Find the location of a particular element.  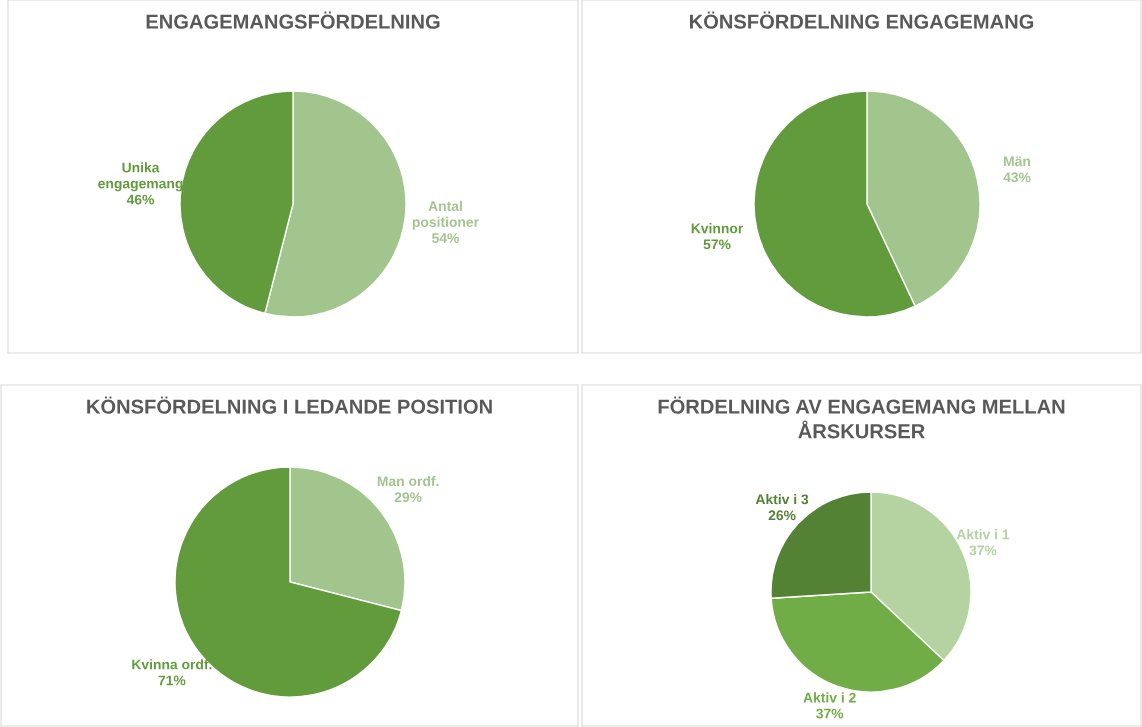

slice-label: Aktiv i 3 is located at coordinates (782, 499).